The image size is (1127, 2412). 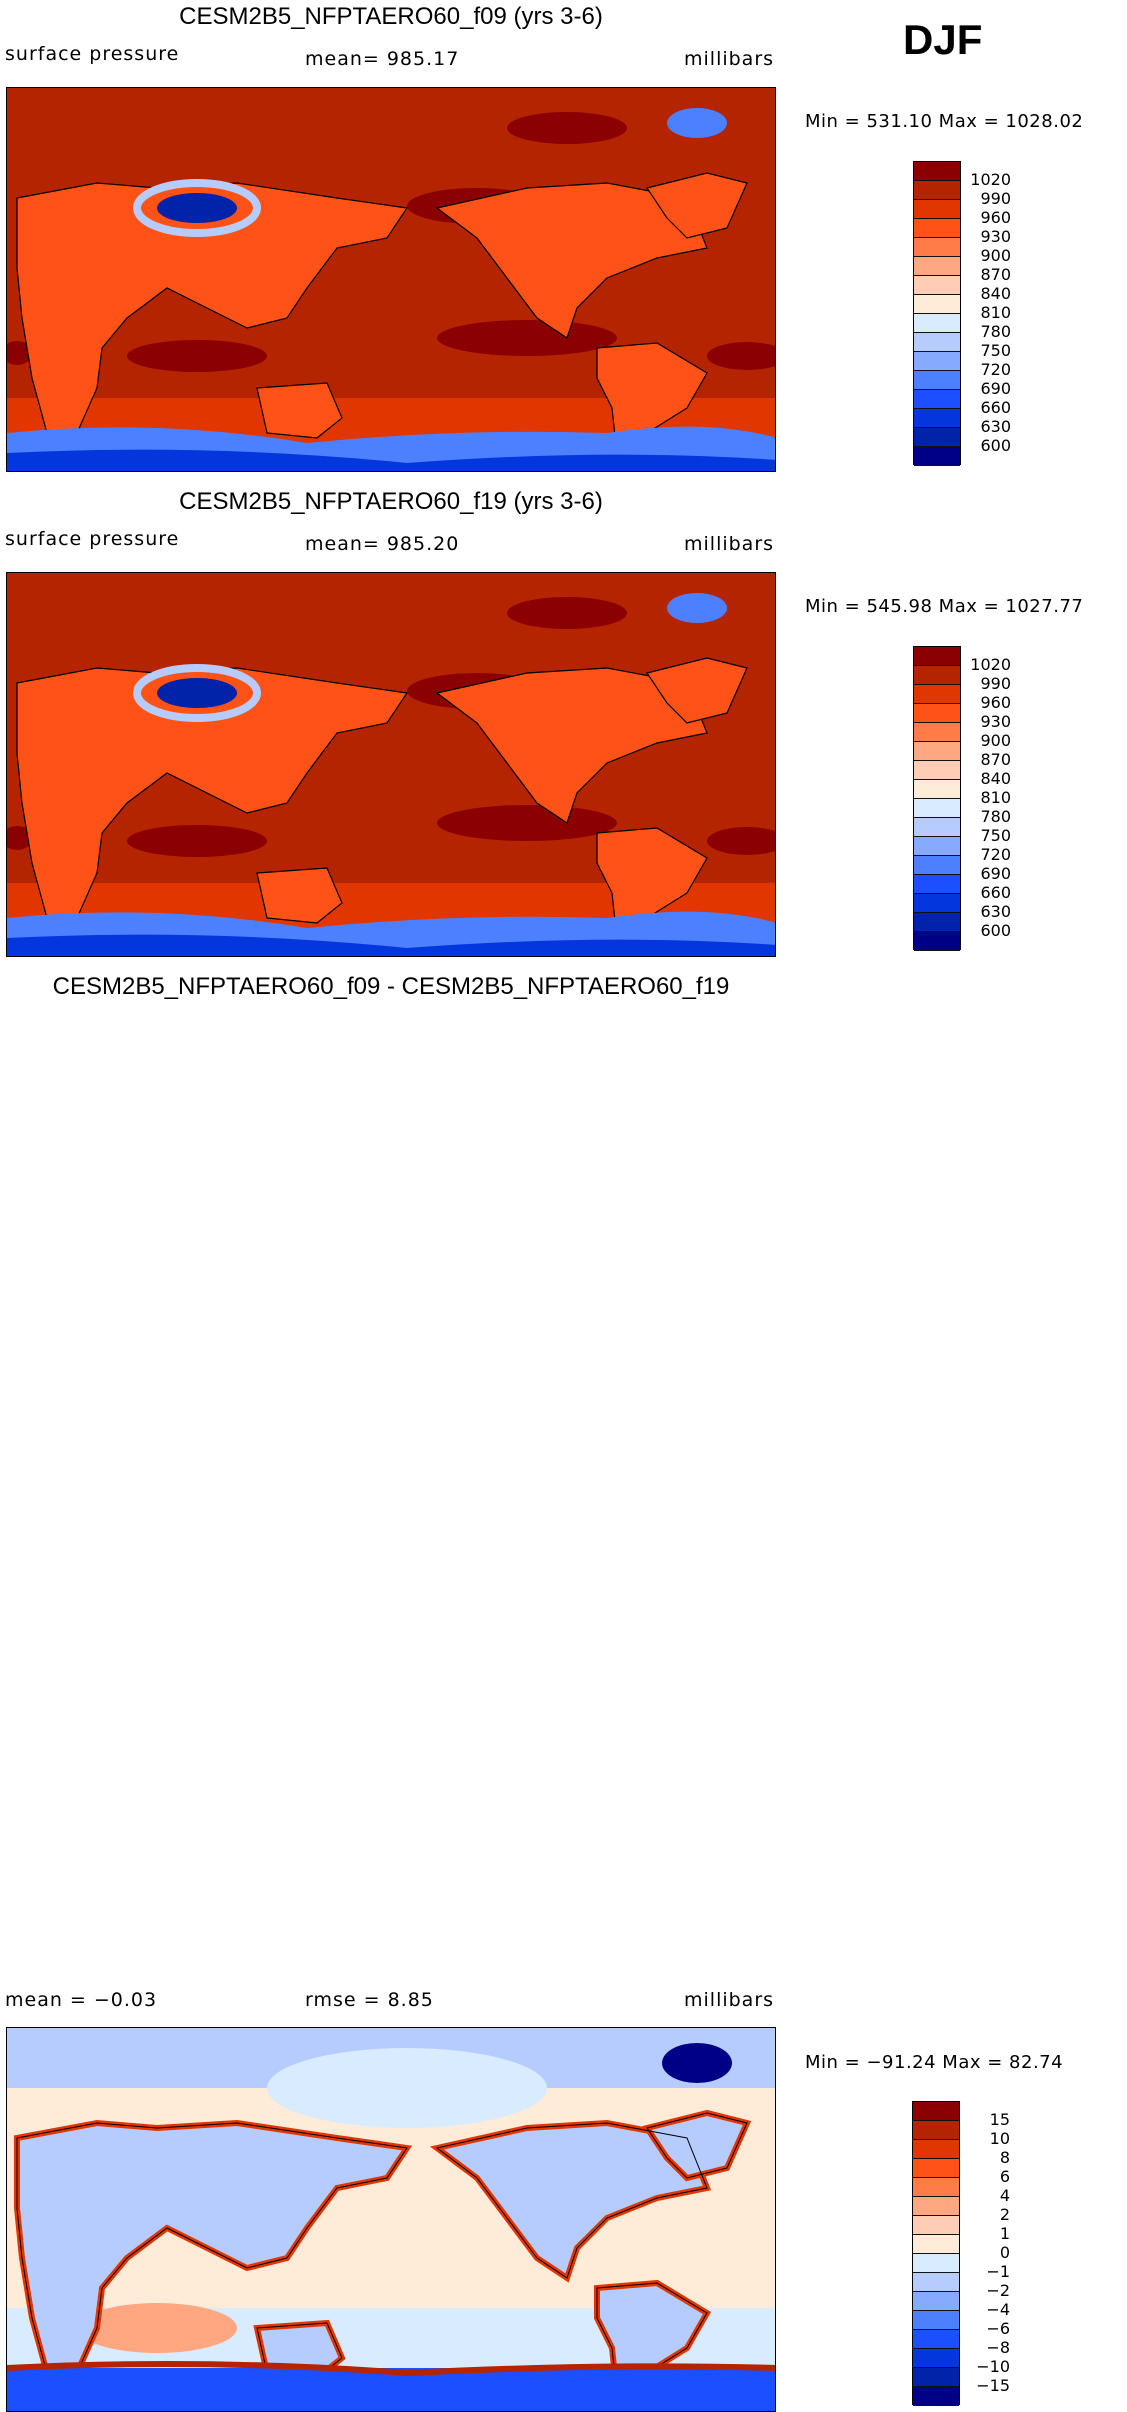 What do you see at coordinates (1004, 2176) in the screenshot?
I see `colorbar-label: 6` at bounding box center [1004, 2176].